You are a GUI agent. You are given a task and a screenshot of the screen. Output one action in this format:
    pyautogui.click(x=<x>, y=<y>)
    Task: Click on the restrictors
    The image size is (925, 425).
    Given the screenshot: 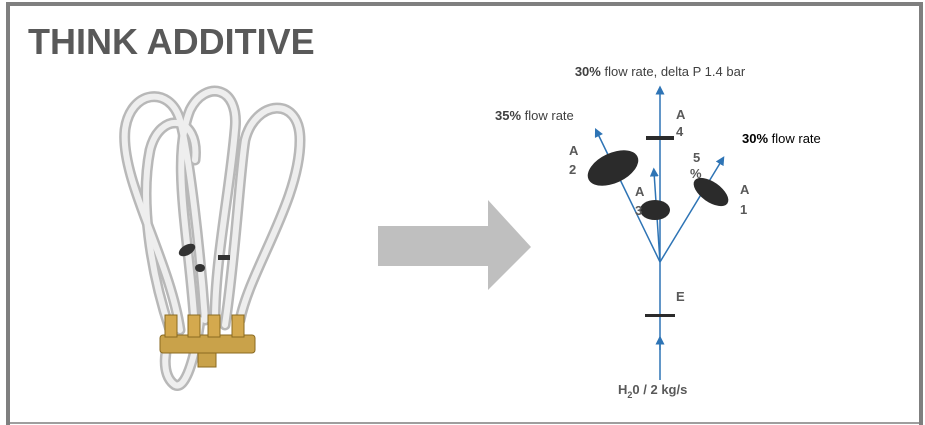 What is the action you would take?
    pyautogui.click(x=658, y=226)
    